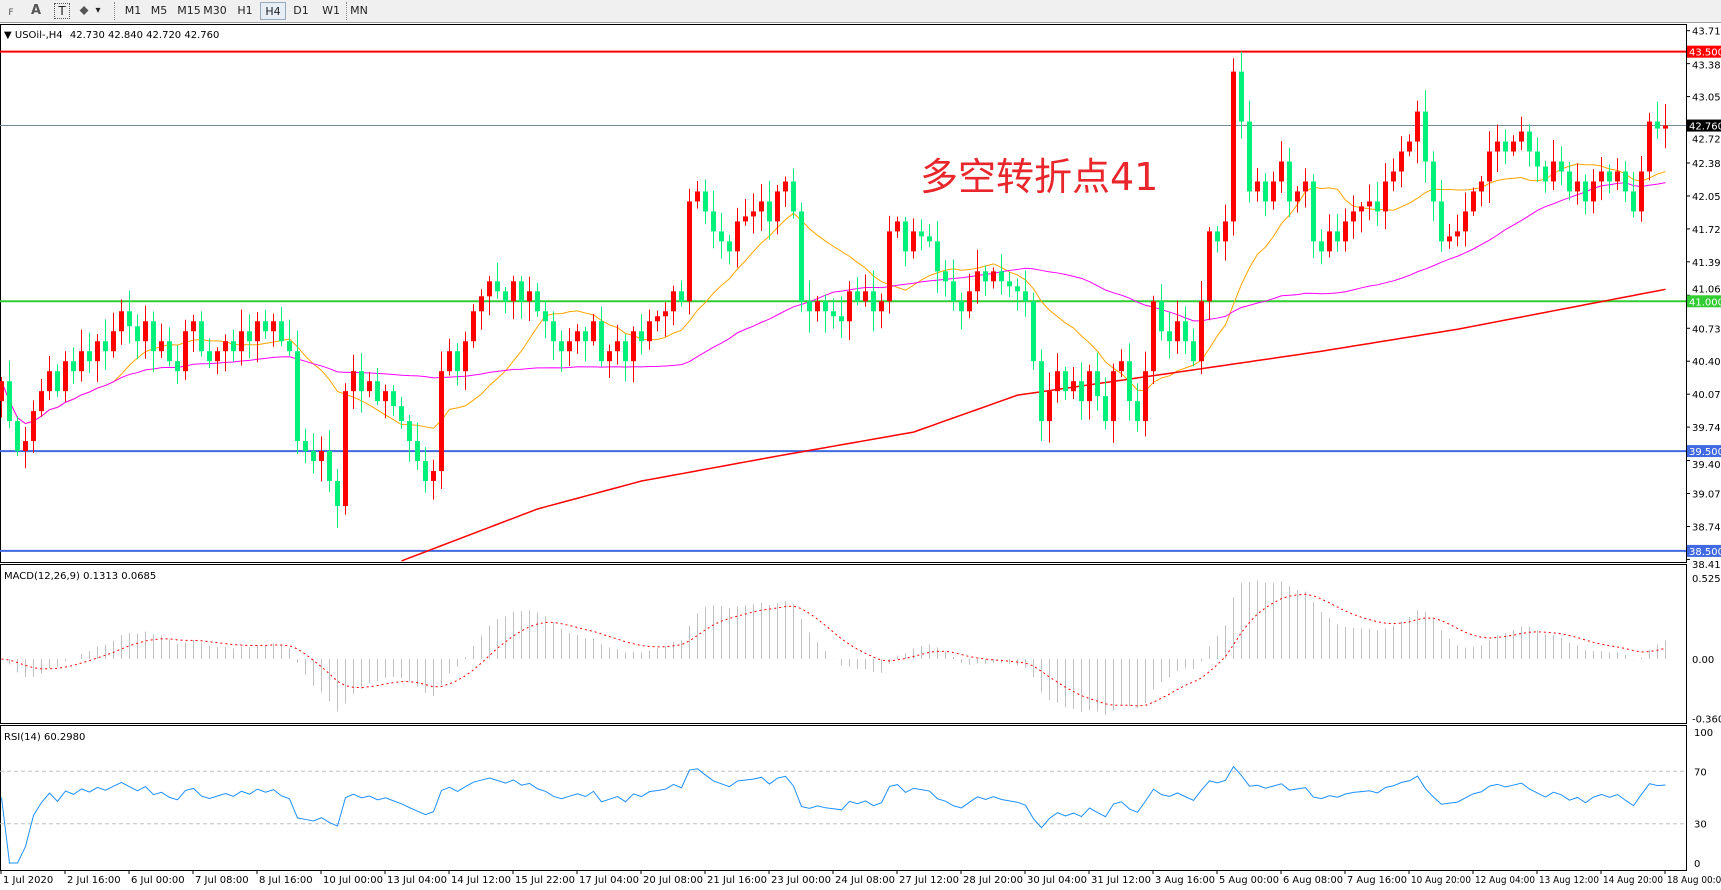  Describe the element at coordinates (11, 13) in the screenshot. I see `fibonacci-fan-icon: F` at that location.